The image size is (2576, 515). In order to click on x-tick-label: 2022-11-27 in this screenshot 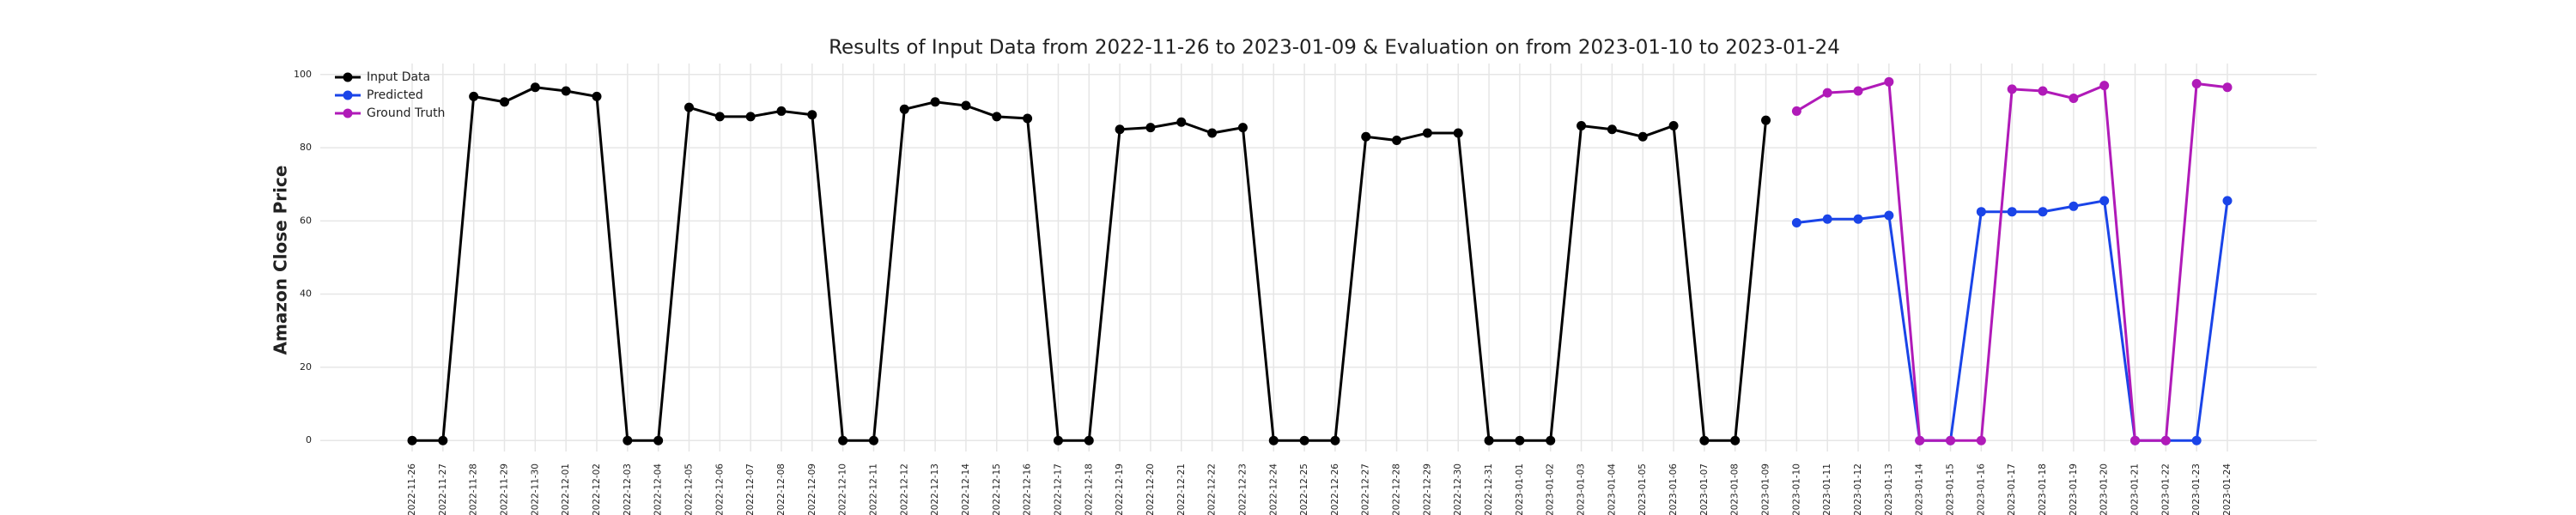, I will do `click(443, 489)`.